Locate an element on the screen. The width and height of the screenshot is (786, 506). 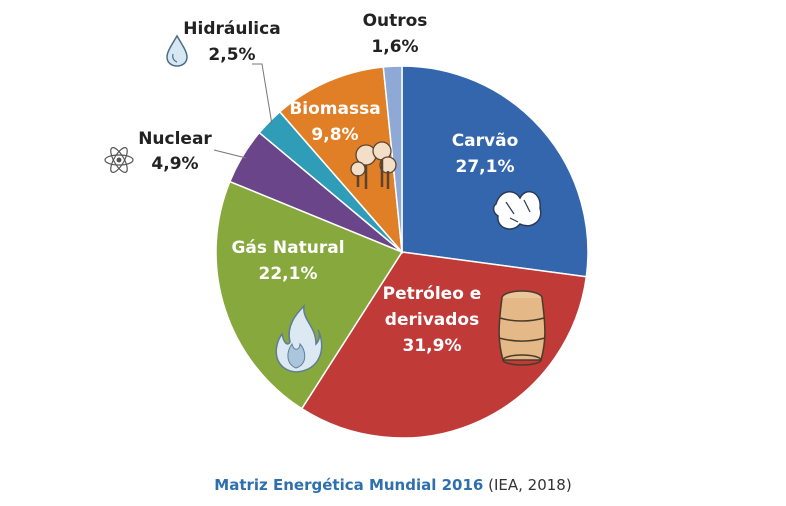
atom-icon is located at coordinates (119, 160).